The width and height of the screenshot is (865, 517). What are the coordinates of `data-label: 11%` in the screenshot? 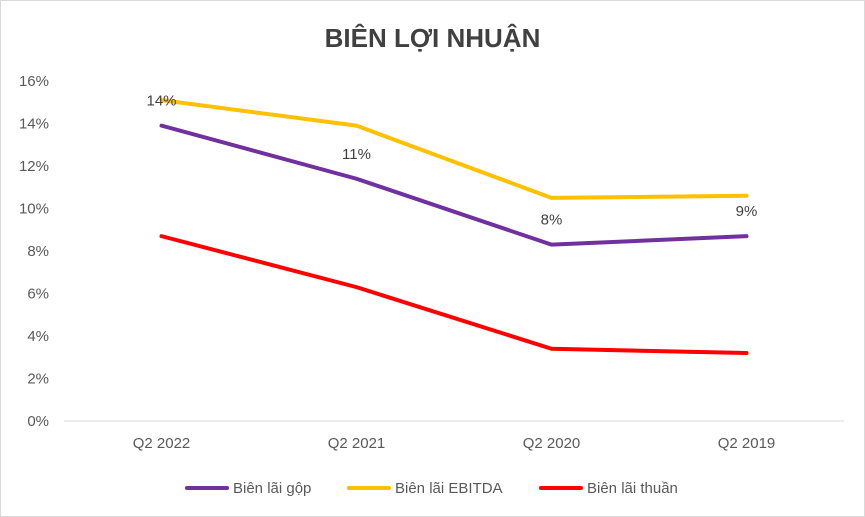 It's located at (356, 154).